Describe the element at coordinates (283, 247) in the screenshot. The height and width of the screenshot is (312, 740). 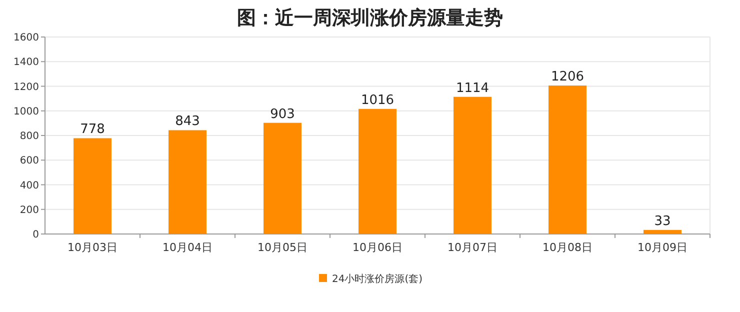
I see `x-tick-label: 10月05日` at that location.